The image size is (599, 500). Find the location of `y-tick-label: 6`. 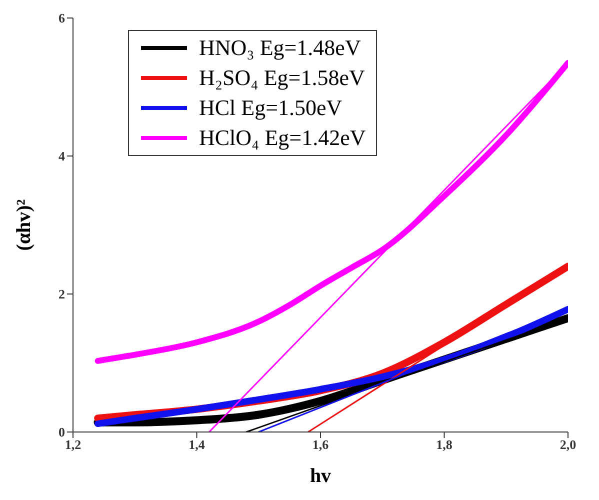

y-tick-label: 6 is located at coordinates (62, 18).